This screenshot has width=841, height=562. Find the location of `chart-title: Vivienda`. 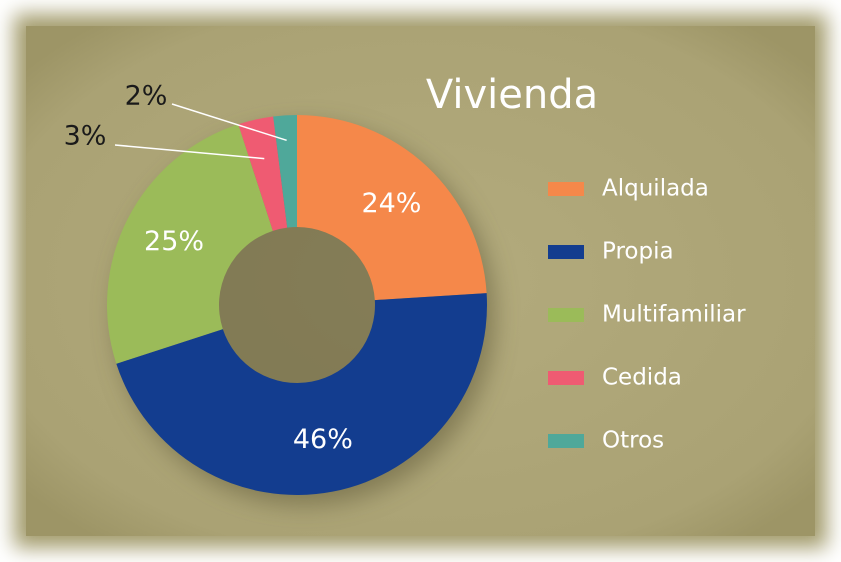

chart-title: Vivienda is located at coordinates (512, 95).